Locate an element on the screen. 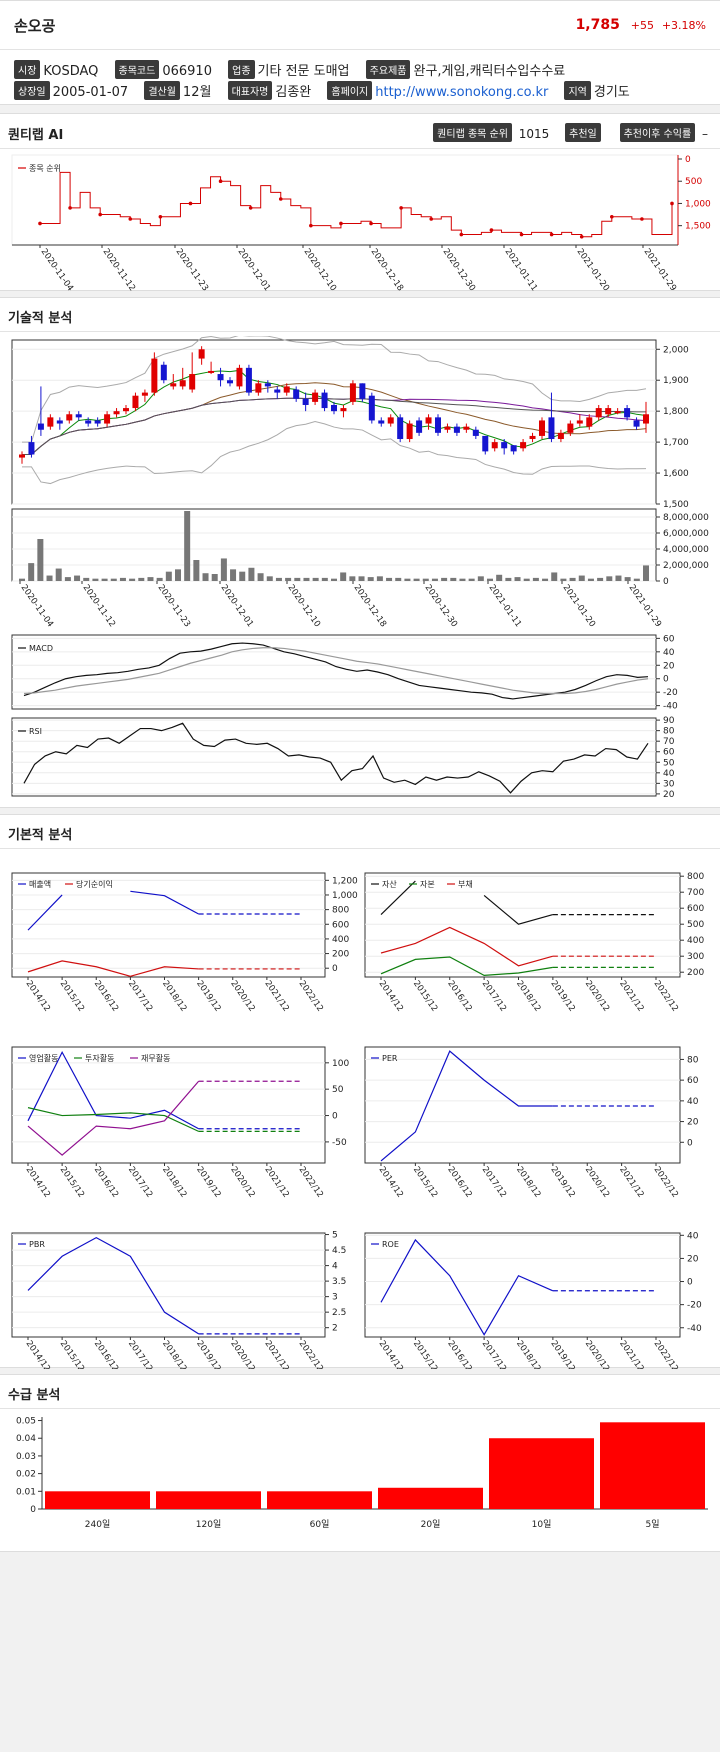 Image resolution: width=720 pixels, height=1752 pixels. region-value: 경기도 is located at coordinates (611, 92).